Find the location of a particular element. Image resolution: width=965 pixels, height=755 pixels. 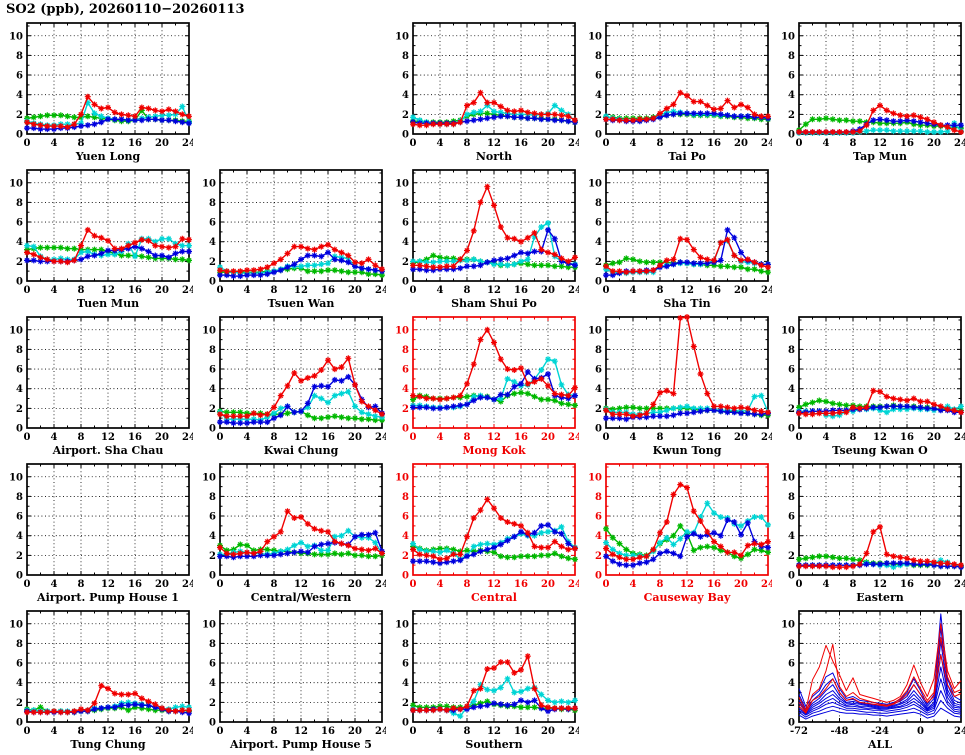

subplot-central: 0 2 4 6 8 10 0 4 8 12 16 20 24 Central is located at coordinates (482, 532).